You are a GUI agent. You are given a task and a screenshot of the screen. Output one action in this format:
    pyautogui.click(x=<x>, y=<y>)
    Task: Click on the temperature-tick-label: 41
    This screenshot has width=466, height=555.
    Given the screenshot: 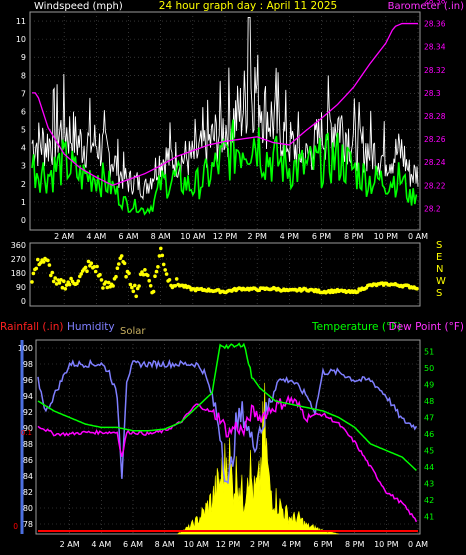 What is the action you would take?
    pyautogui.click(x=429, y=516)
    